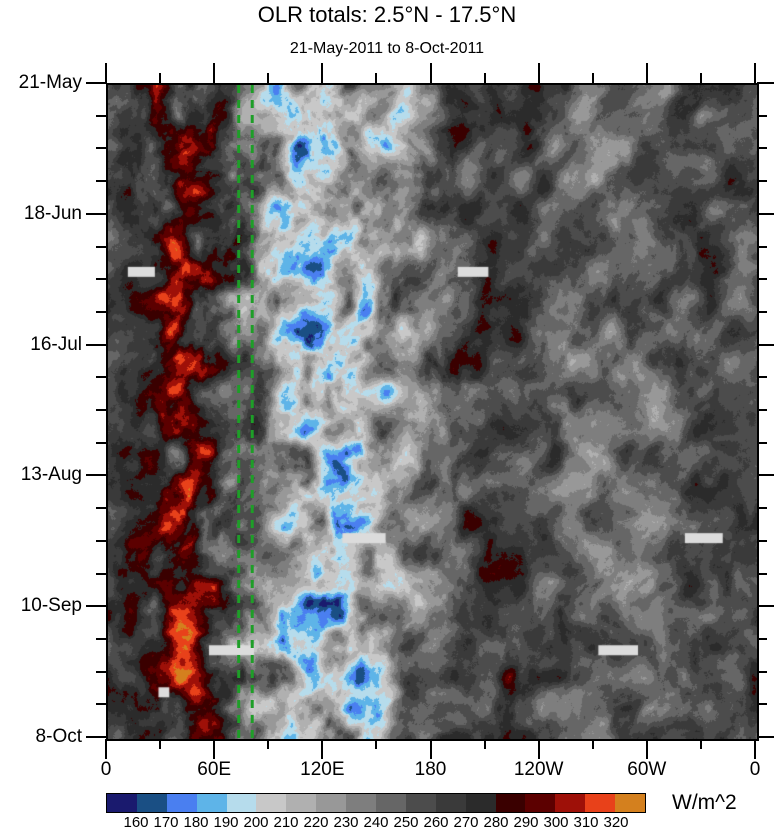 The image size is (774, 835). Describe the element at coordinates (136, 822) in the screenshot. I see `colorbar-tick-label: 160` at that location.